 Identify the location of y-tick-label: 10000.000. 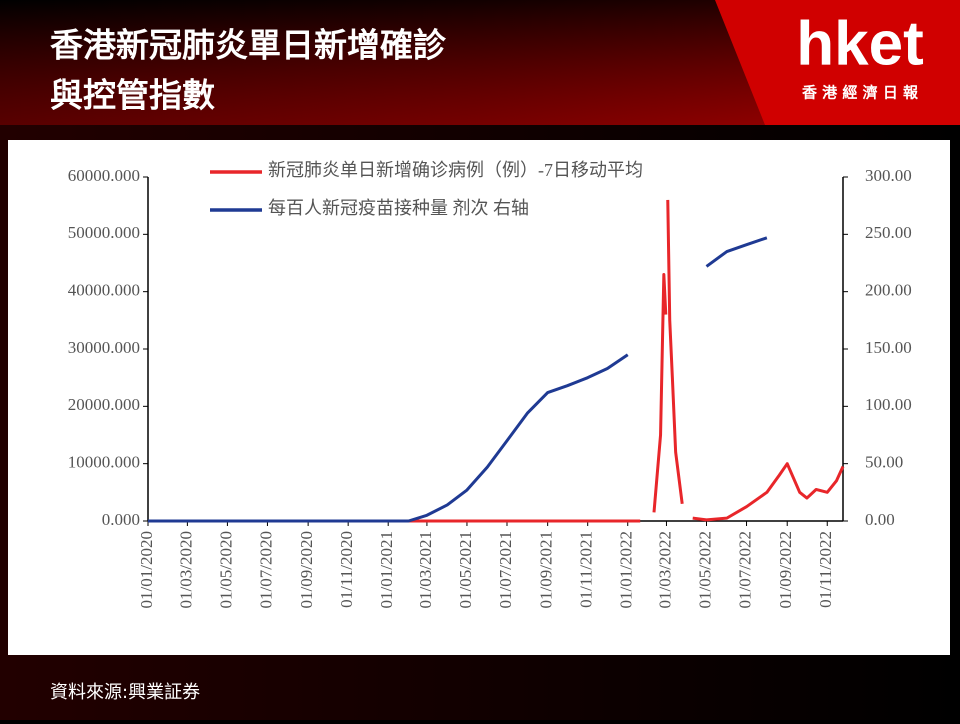
(104, 462).